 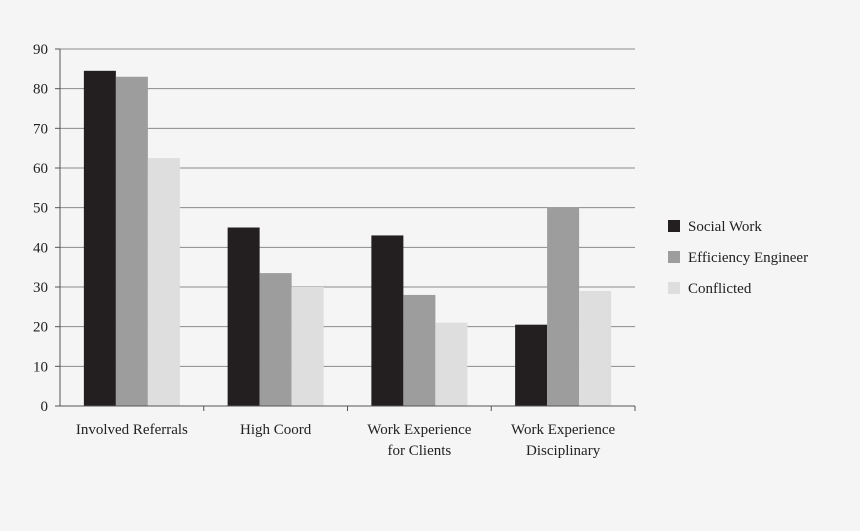 I want to click on y-tick-label: 80, so click(x=40, y=90).